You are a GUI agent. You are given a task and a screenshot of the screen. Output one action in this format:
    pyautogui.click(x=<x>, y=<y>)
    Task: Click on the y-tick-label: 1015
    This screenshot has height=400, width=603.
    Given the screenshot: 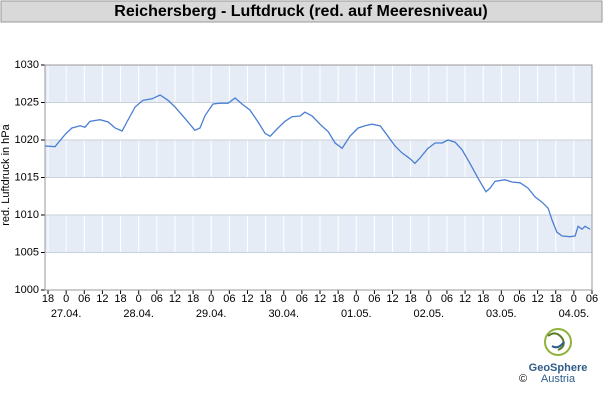 What is the action you would take?
    pyautogui.click(x=27, y=177)
    